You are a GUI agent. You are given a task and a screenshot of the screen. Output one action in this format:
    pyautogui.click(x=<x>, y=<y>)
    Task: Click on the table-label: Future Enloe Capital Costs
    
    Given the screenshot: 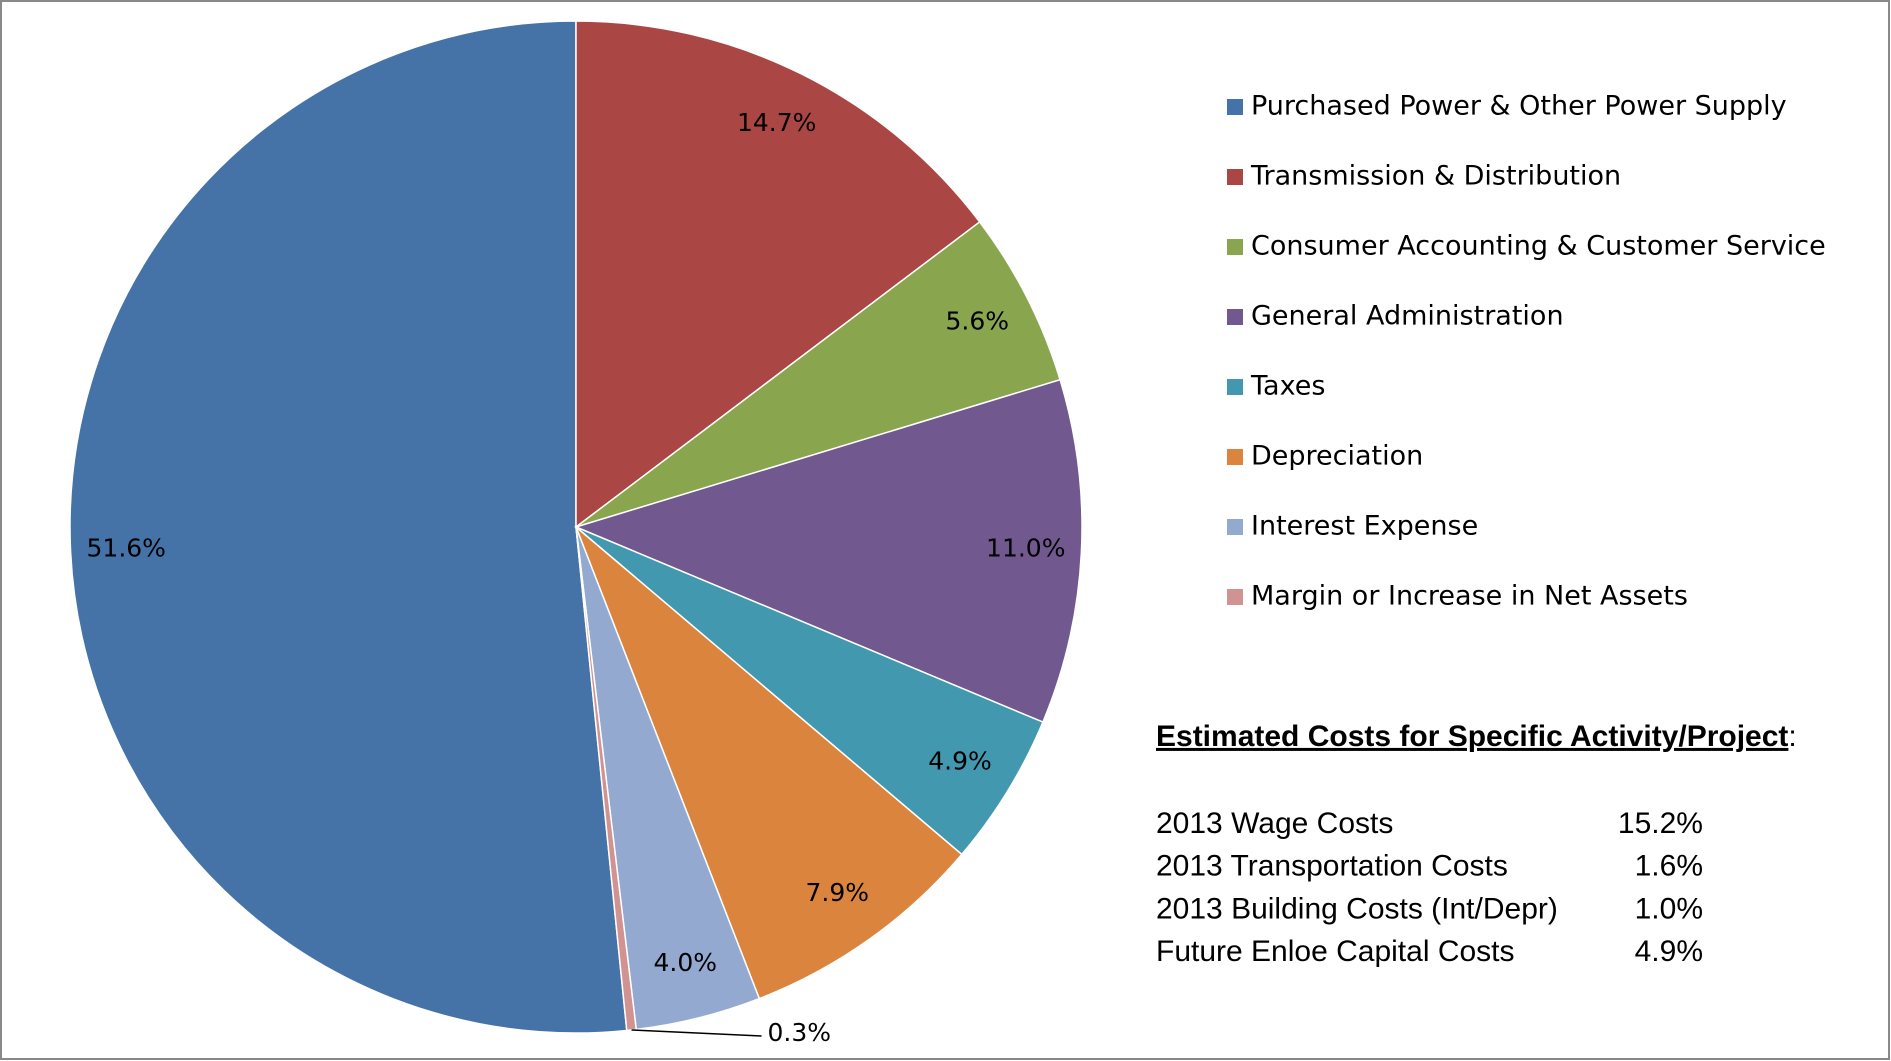 What is the action you would take?
    pyautogui.click(x=1335, y=951)
    